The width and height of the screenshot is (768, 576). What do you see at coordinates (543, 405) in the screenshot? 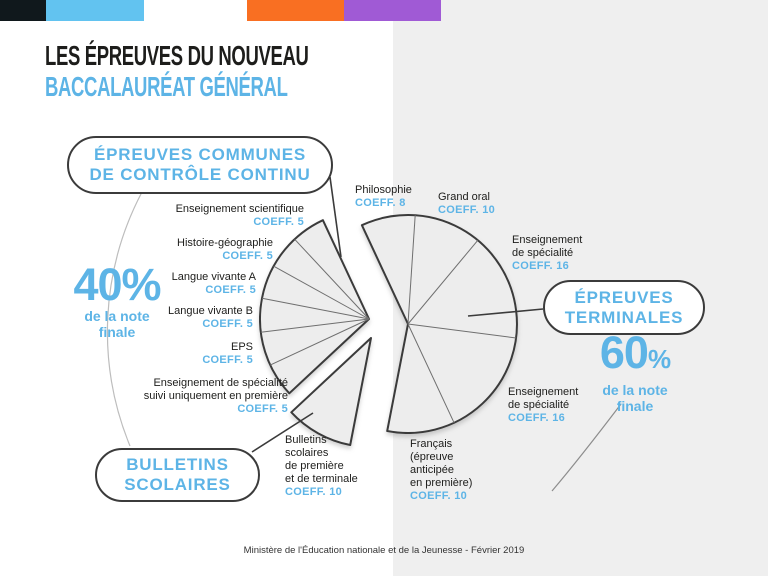
I see `label-enseignement-specialite-2: Enseignement de spécialité COEFF. 16` at bounding box center [543, 405].